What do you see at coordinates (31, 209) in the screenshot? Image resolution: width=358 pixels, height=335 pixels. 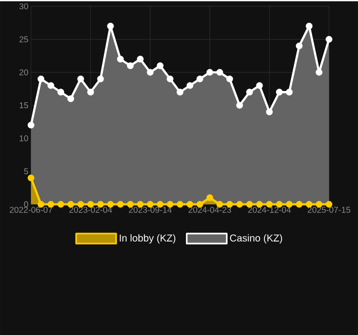 I see `x-tick-label: 2022-06-07` at bounding box center [31, 209].